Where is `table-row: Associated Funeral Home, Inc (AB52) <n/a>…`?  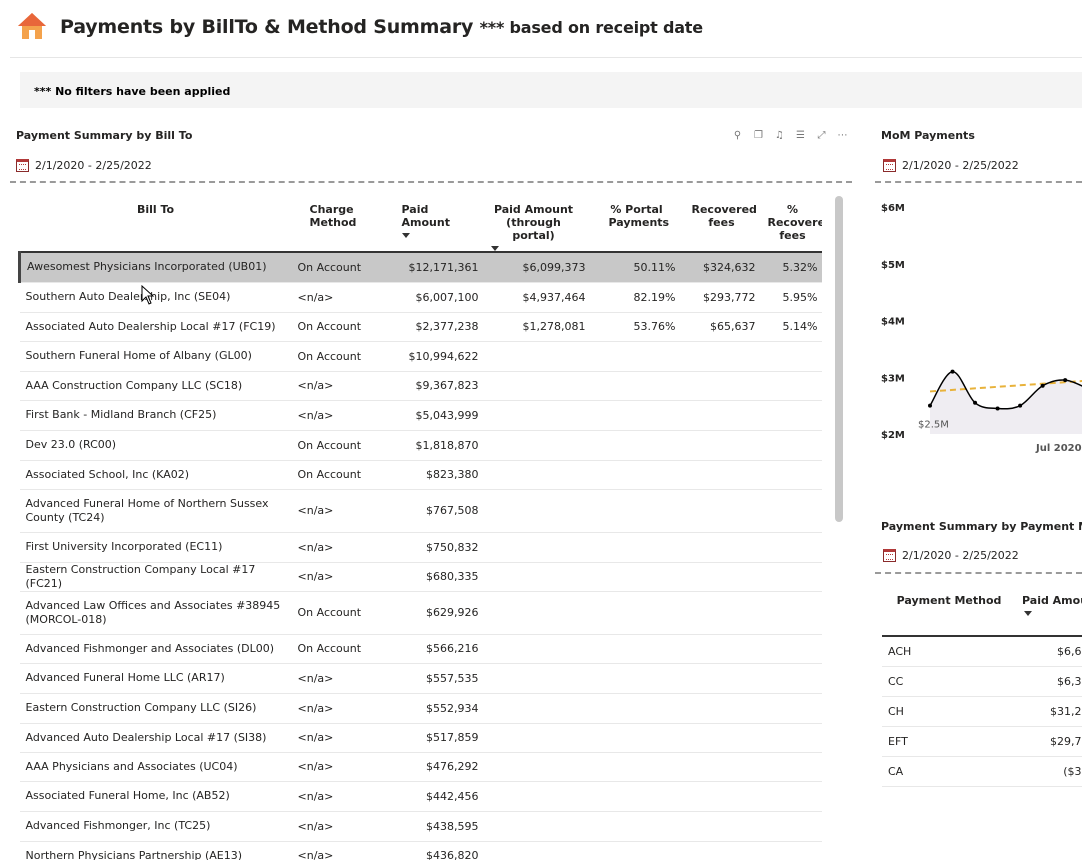 table-row: Associated Funeral Home, Inc (AB52) <n/a>… is located at coordinates (420, 796).